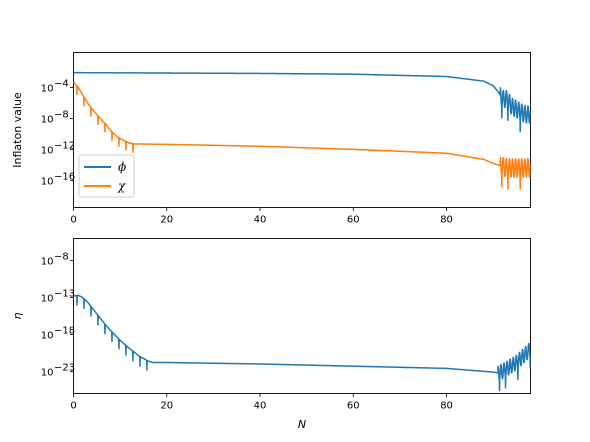 Image resolution: width=590 pixels, height=442 pixels. I want to click on legend-chi-label: χ, so click(121, 186).